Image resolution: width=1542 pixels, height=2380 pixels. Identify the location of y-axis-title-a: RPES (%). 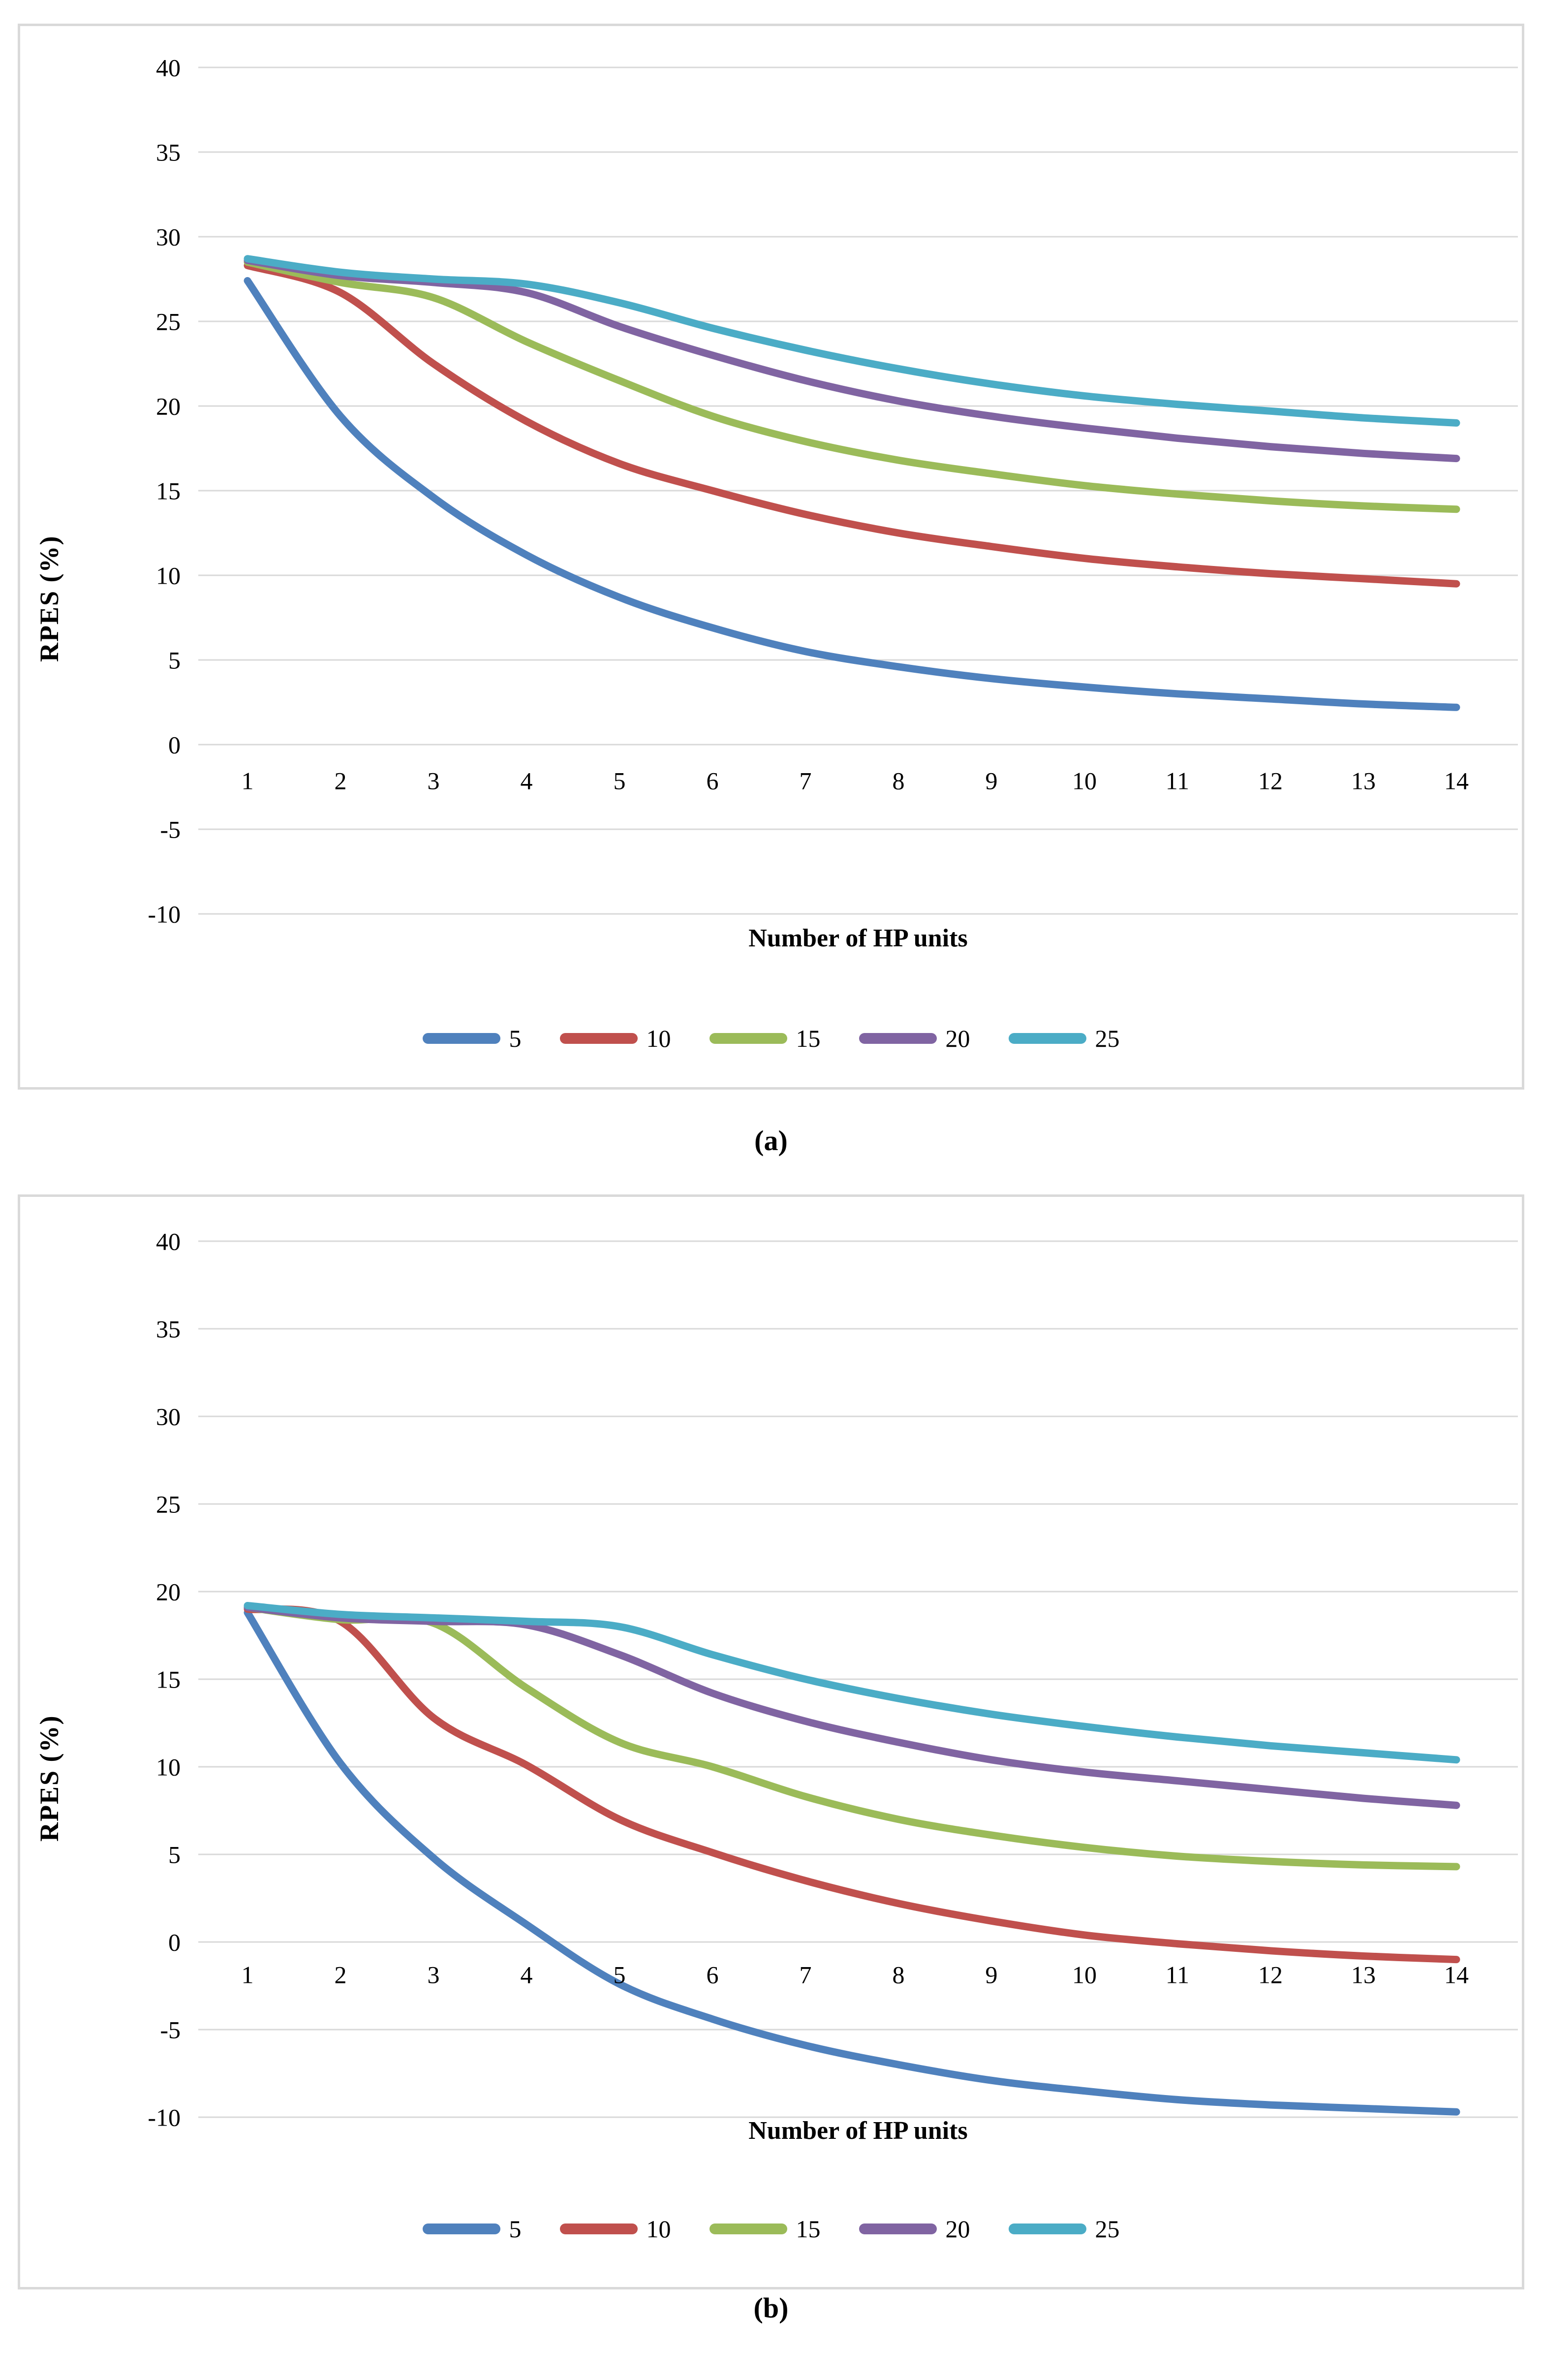
(49, 598).